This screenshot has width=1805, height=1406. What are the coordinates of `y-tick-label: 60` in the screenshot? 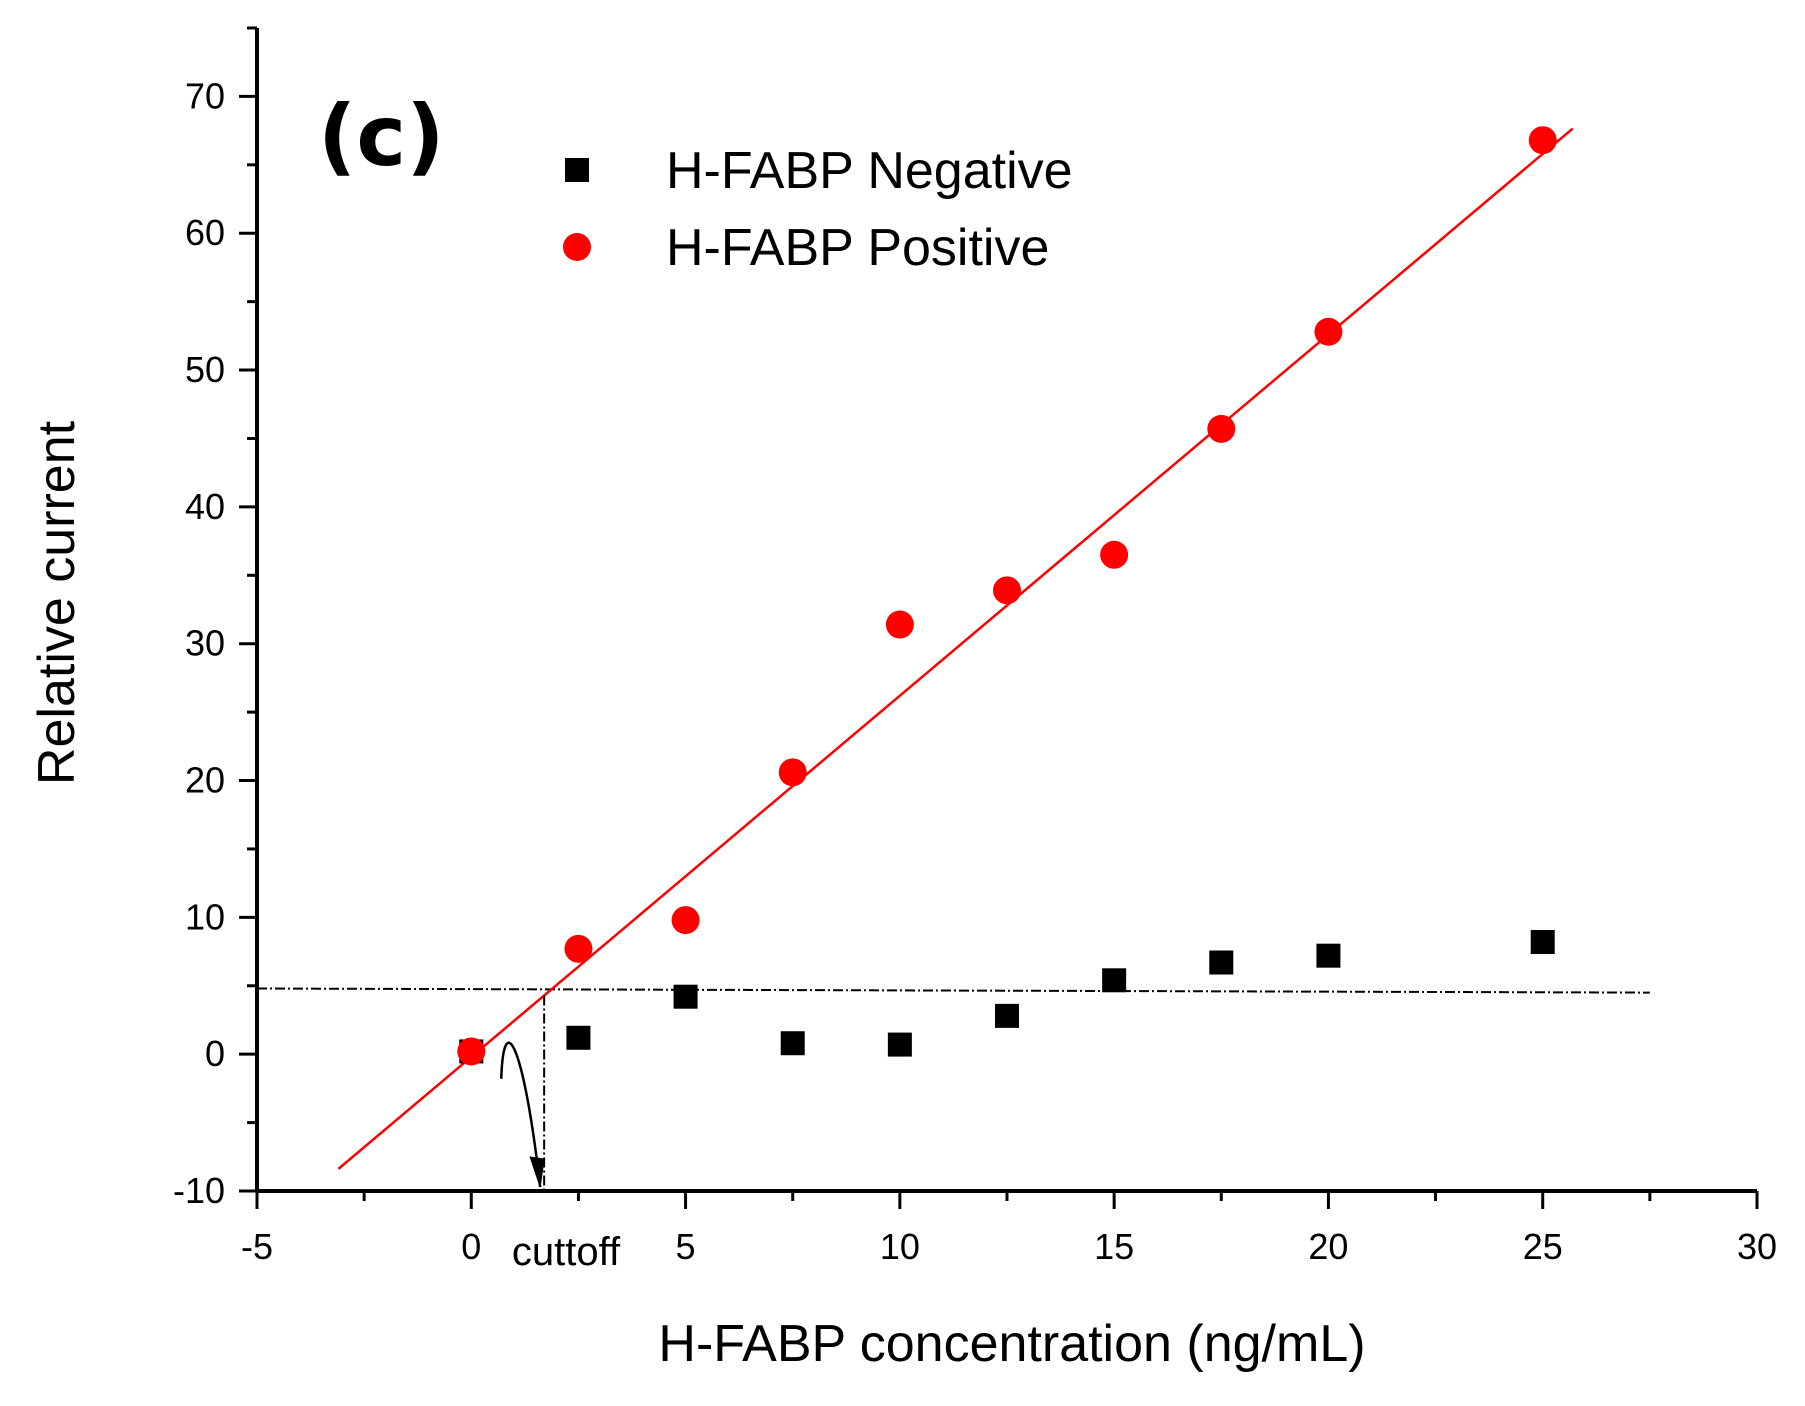 It's located at (205, 232).